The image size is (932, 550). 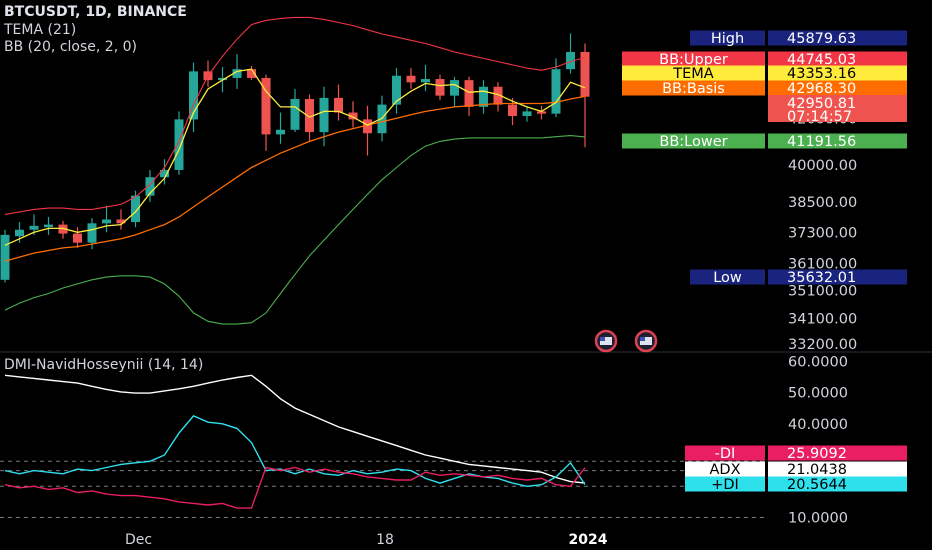 I want to click on dmi-tick-label: 50.0000, so click(x=818, y=394).